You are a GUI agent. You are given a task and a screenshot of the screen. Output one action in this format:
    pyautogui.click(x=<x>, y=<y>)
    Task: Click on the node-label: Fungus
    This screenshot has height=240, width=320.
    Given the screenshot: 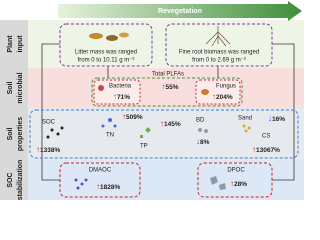 What is the action you would take?
    pyautogui.click(x=226, y=87)
    